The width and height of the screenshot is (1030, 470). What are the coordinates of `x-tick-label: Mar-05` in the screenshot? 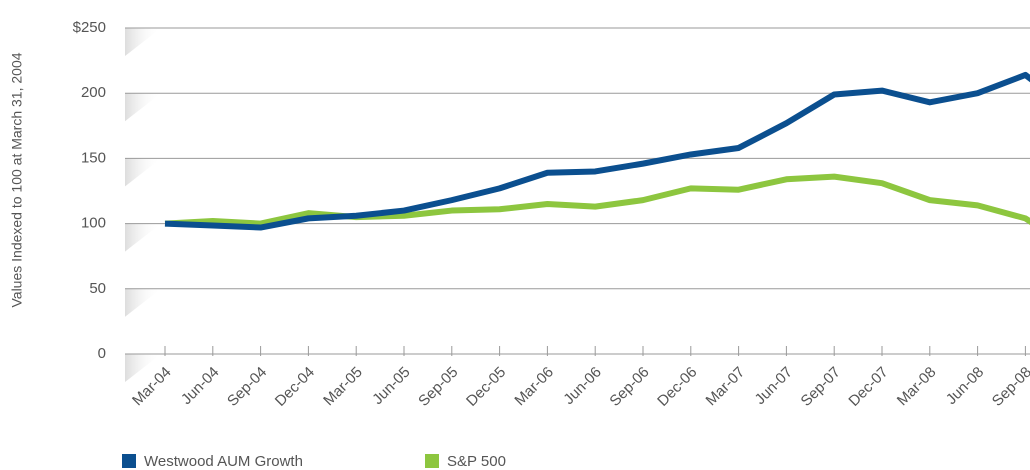 It's located at (343, 387).